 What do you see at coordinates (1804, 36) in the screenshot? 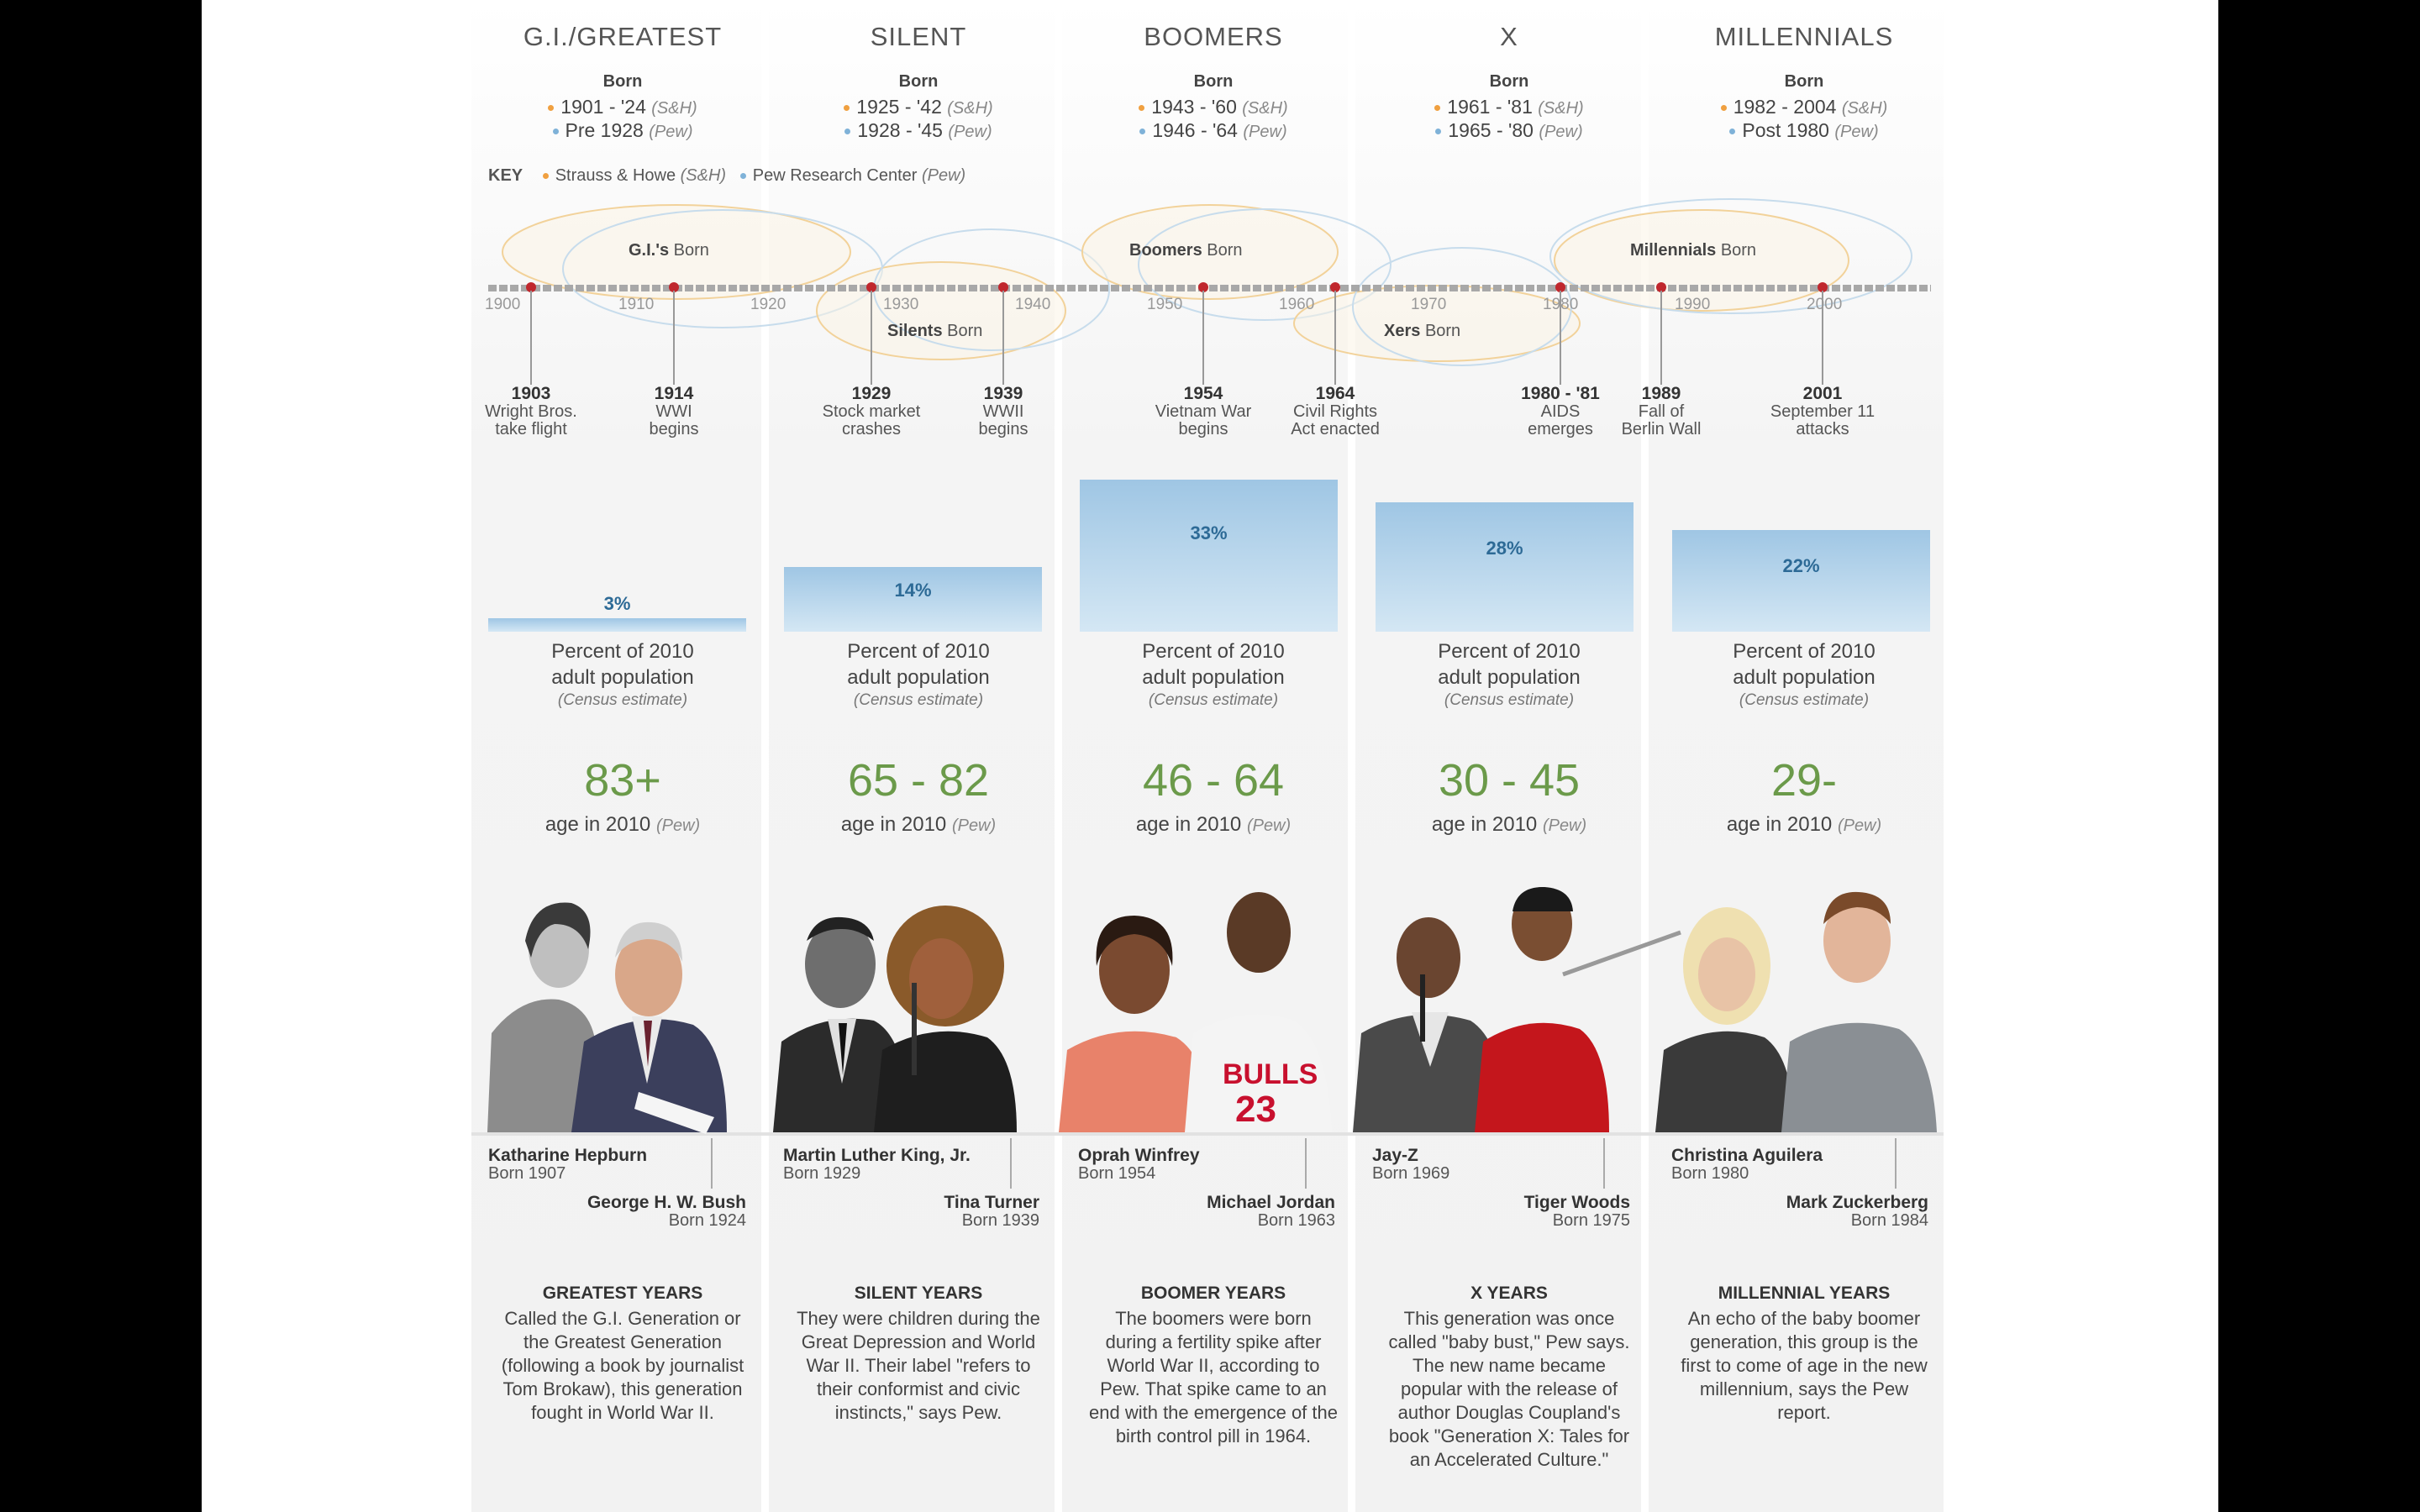
I see `generation-title: MILLENNIALS` at bounding box center [1804, 36].